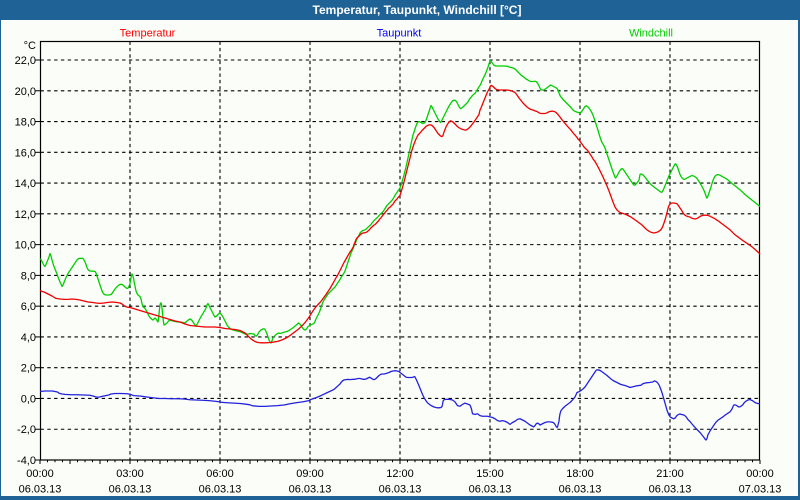 The height and width of the screenshot is (500, 800). I want to click on svg-text: 21:00, so click(670, 474).